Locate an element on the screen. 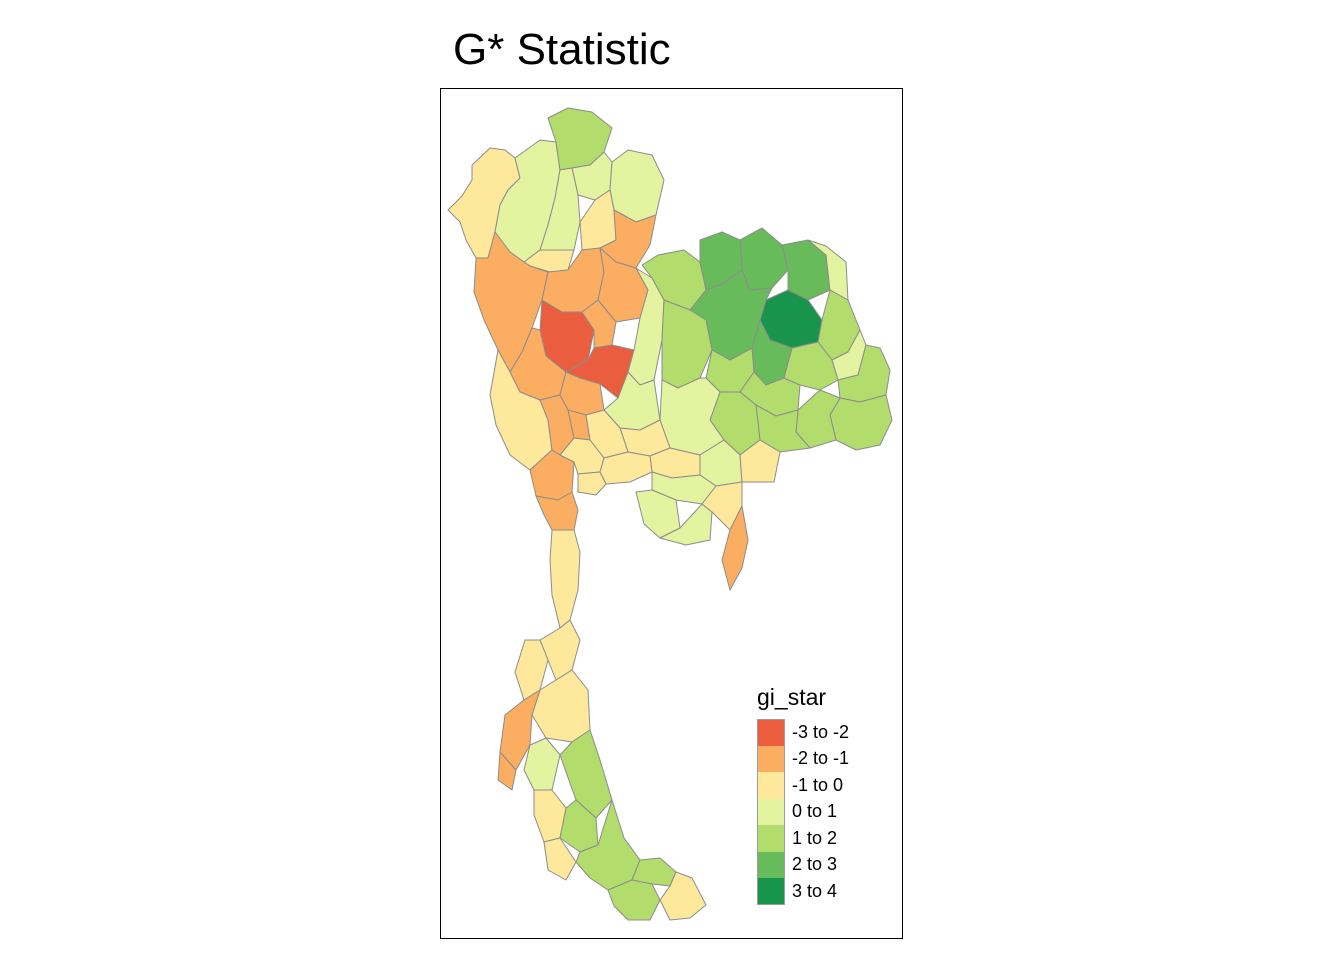 Image resolution: width=1344 pixels, height=960 pixels. legend-item: -1 to 0 is located at coordinates (803, 785).